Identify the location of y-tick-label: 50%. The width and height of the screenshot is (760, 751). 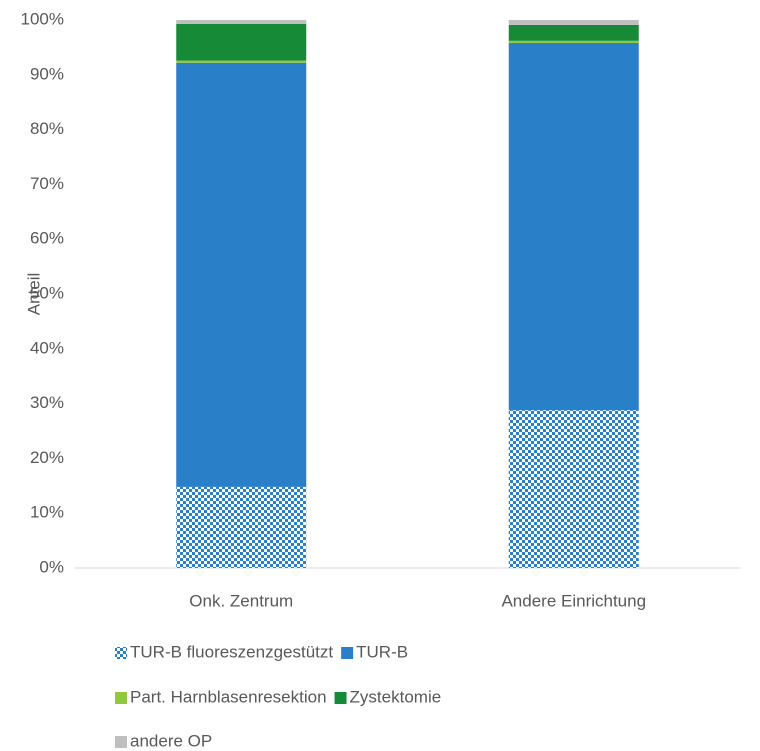
(47, 292).